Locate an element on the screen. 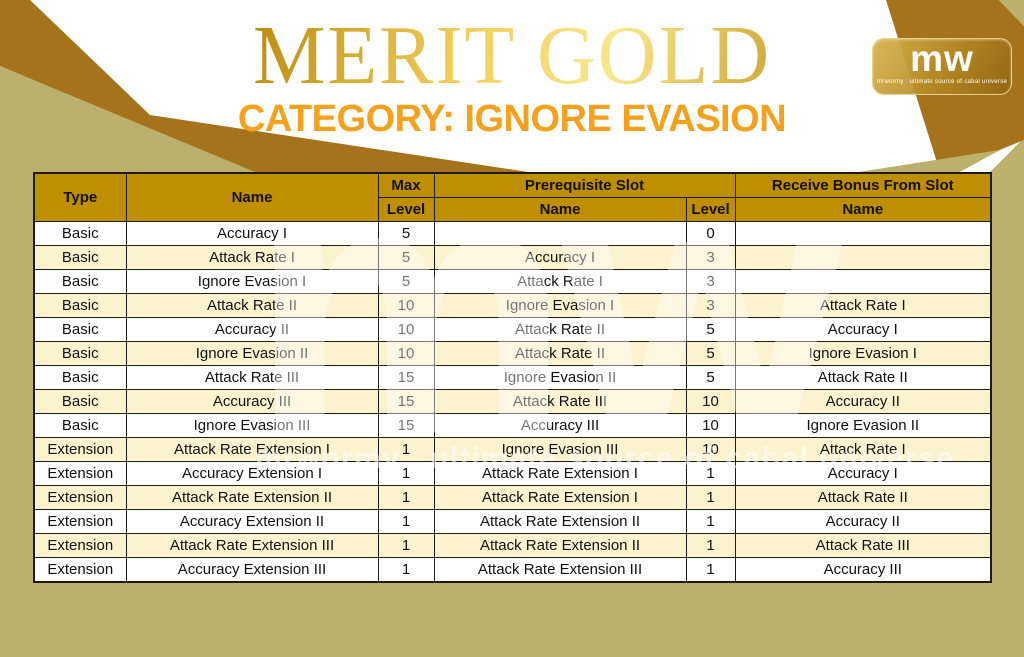 Image resolution: width=1024 pixels, height=657 pixels. cell-prereq-name: Ignore Evasion I is located at coordinates (560, 305).